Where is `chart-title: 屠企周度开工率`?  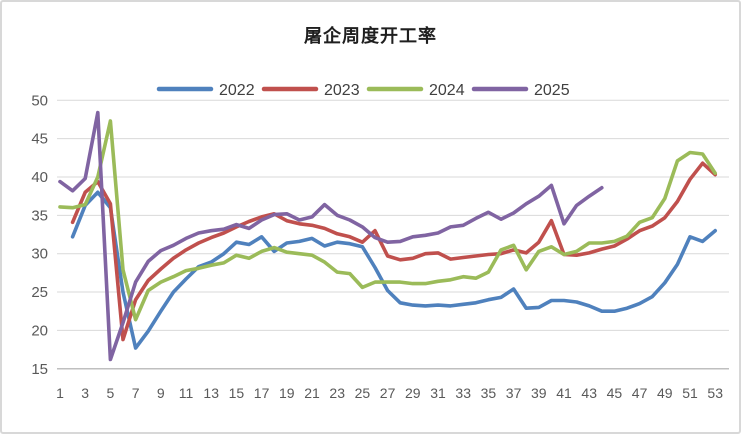 chart-title: 屠企周度开工率 is located at coordinates (370, 36).